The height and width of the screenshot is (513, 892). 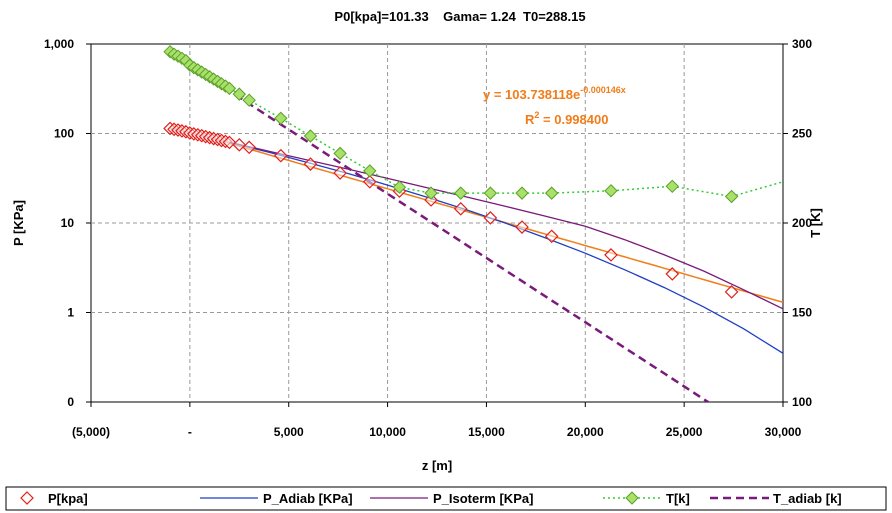 I want to click on trendline-equation: y = 103.738118e-0.000146x, so click(x=554, y=93).